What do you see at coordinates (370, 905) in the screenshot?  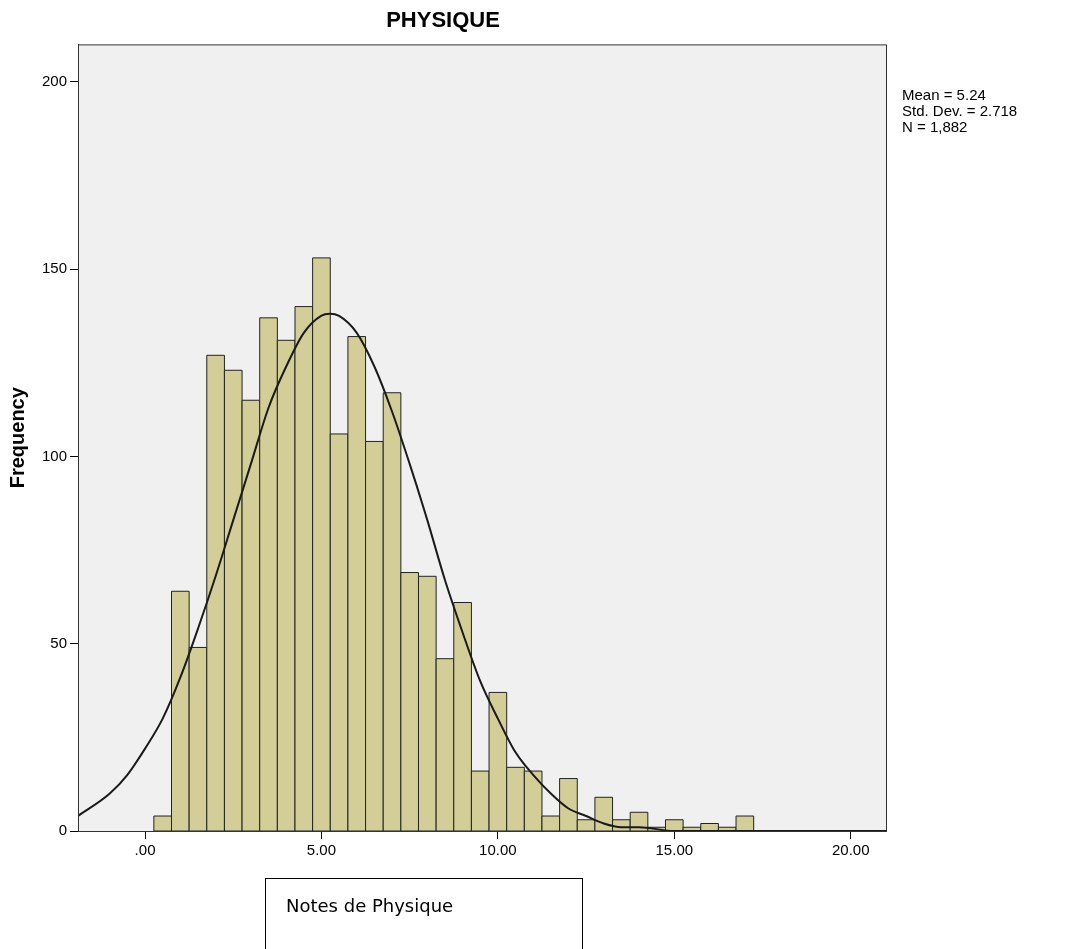 I see `x-axis-title: Notes de Physique` at bounding box center [370, 905].